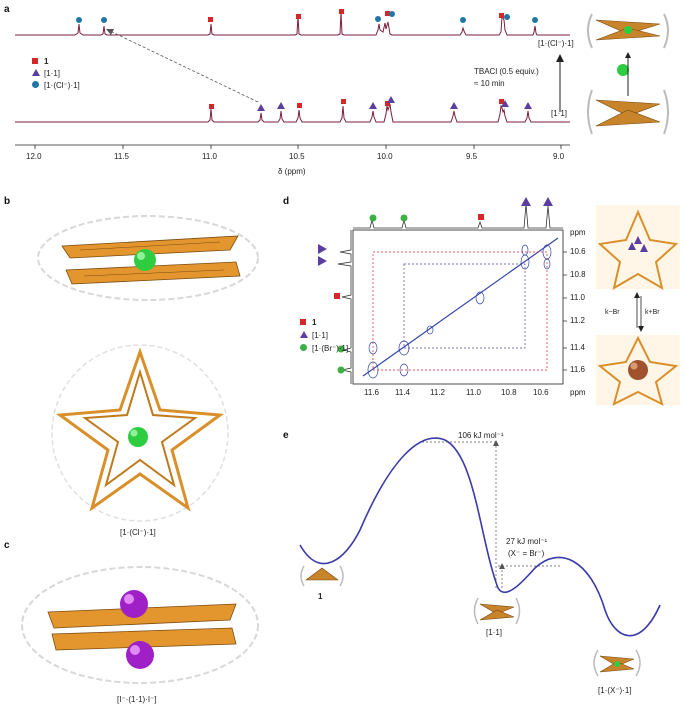  What do you see at coordinates (578, 274) in the screenshot?
I see `d-y-tick: 10.8` at bounding box center [578, 274].